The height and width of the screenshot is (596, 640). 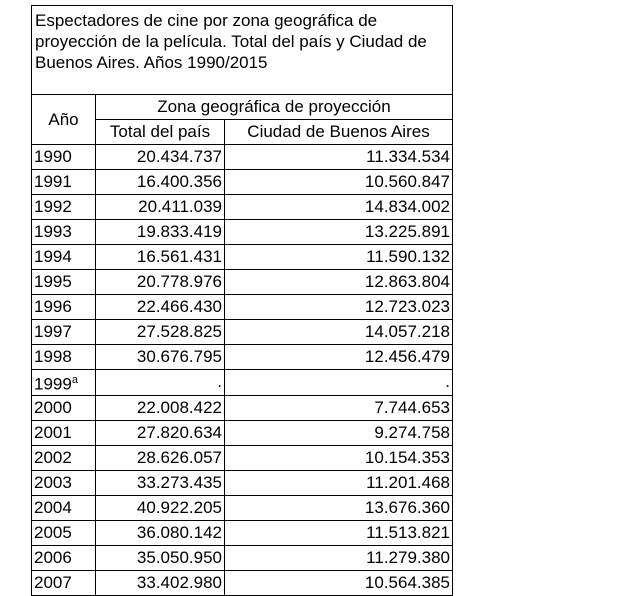 What do you see at coordinates (338, 507) in the screenshot?
I see `value-cell: 13.676.360` at bounding box center [338, 507].